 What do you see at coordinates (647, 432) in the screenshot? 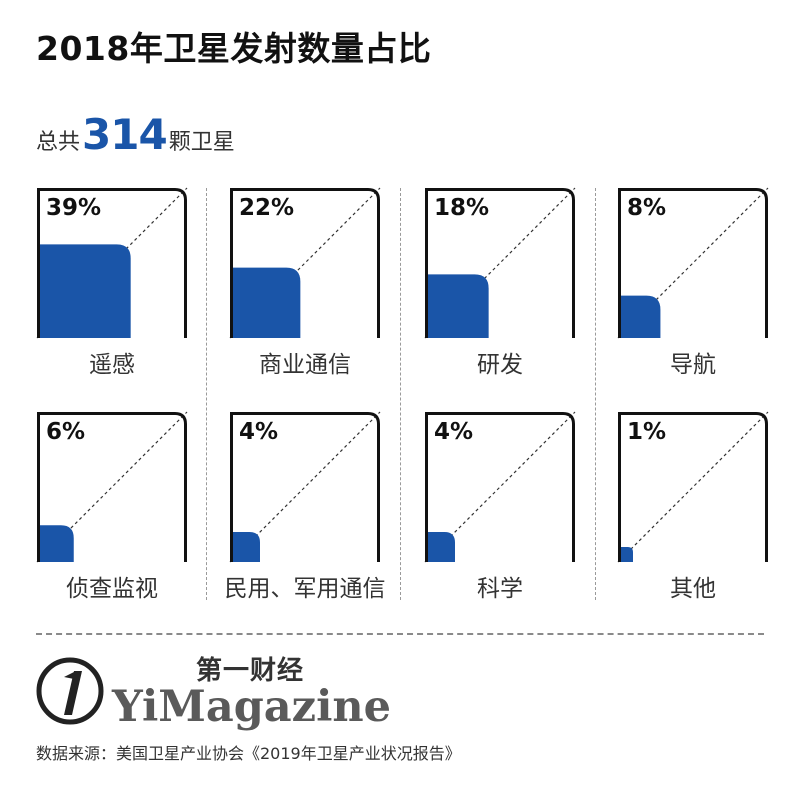
I see `percent-label: 1%` at bounding box center [647, 432].